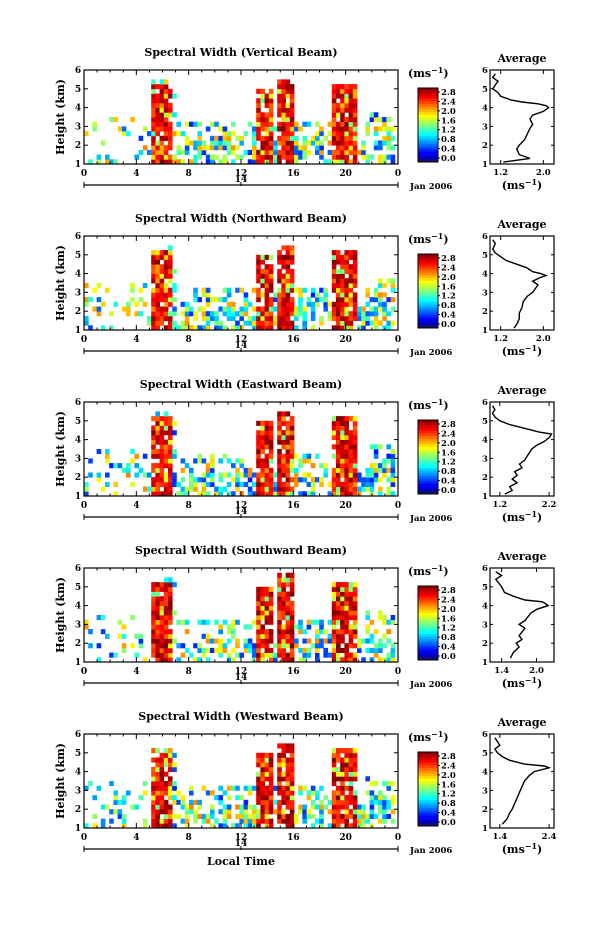 This screenshot has width=616, height=929. I want to click on y-tick-label: 6, so click(78, 569).